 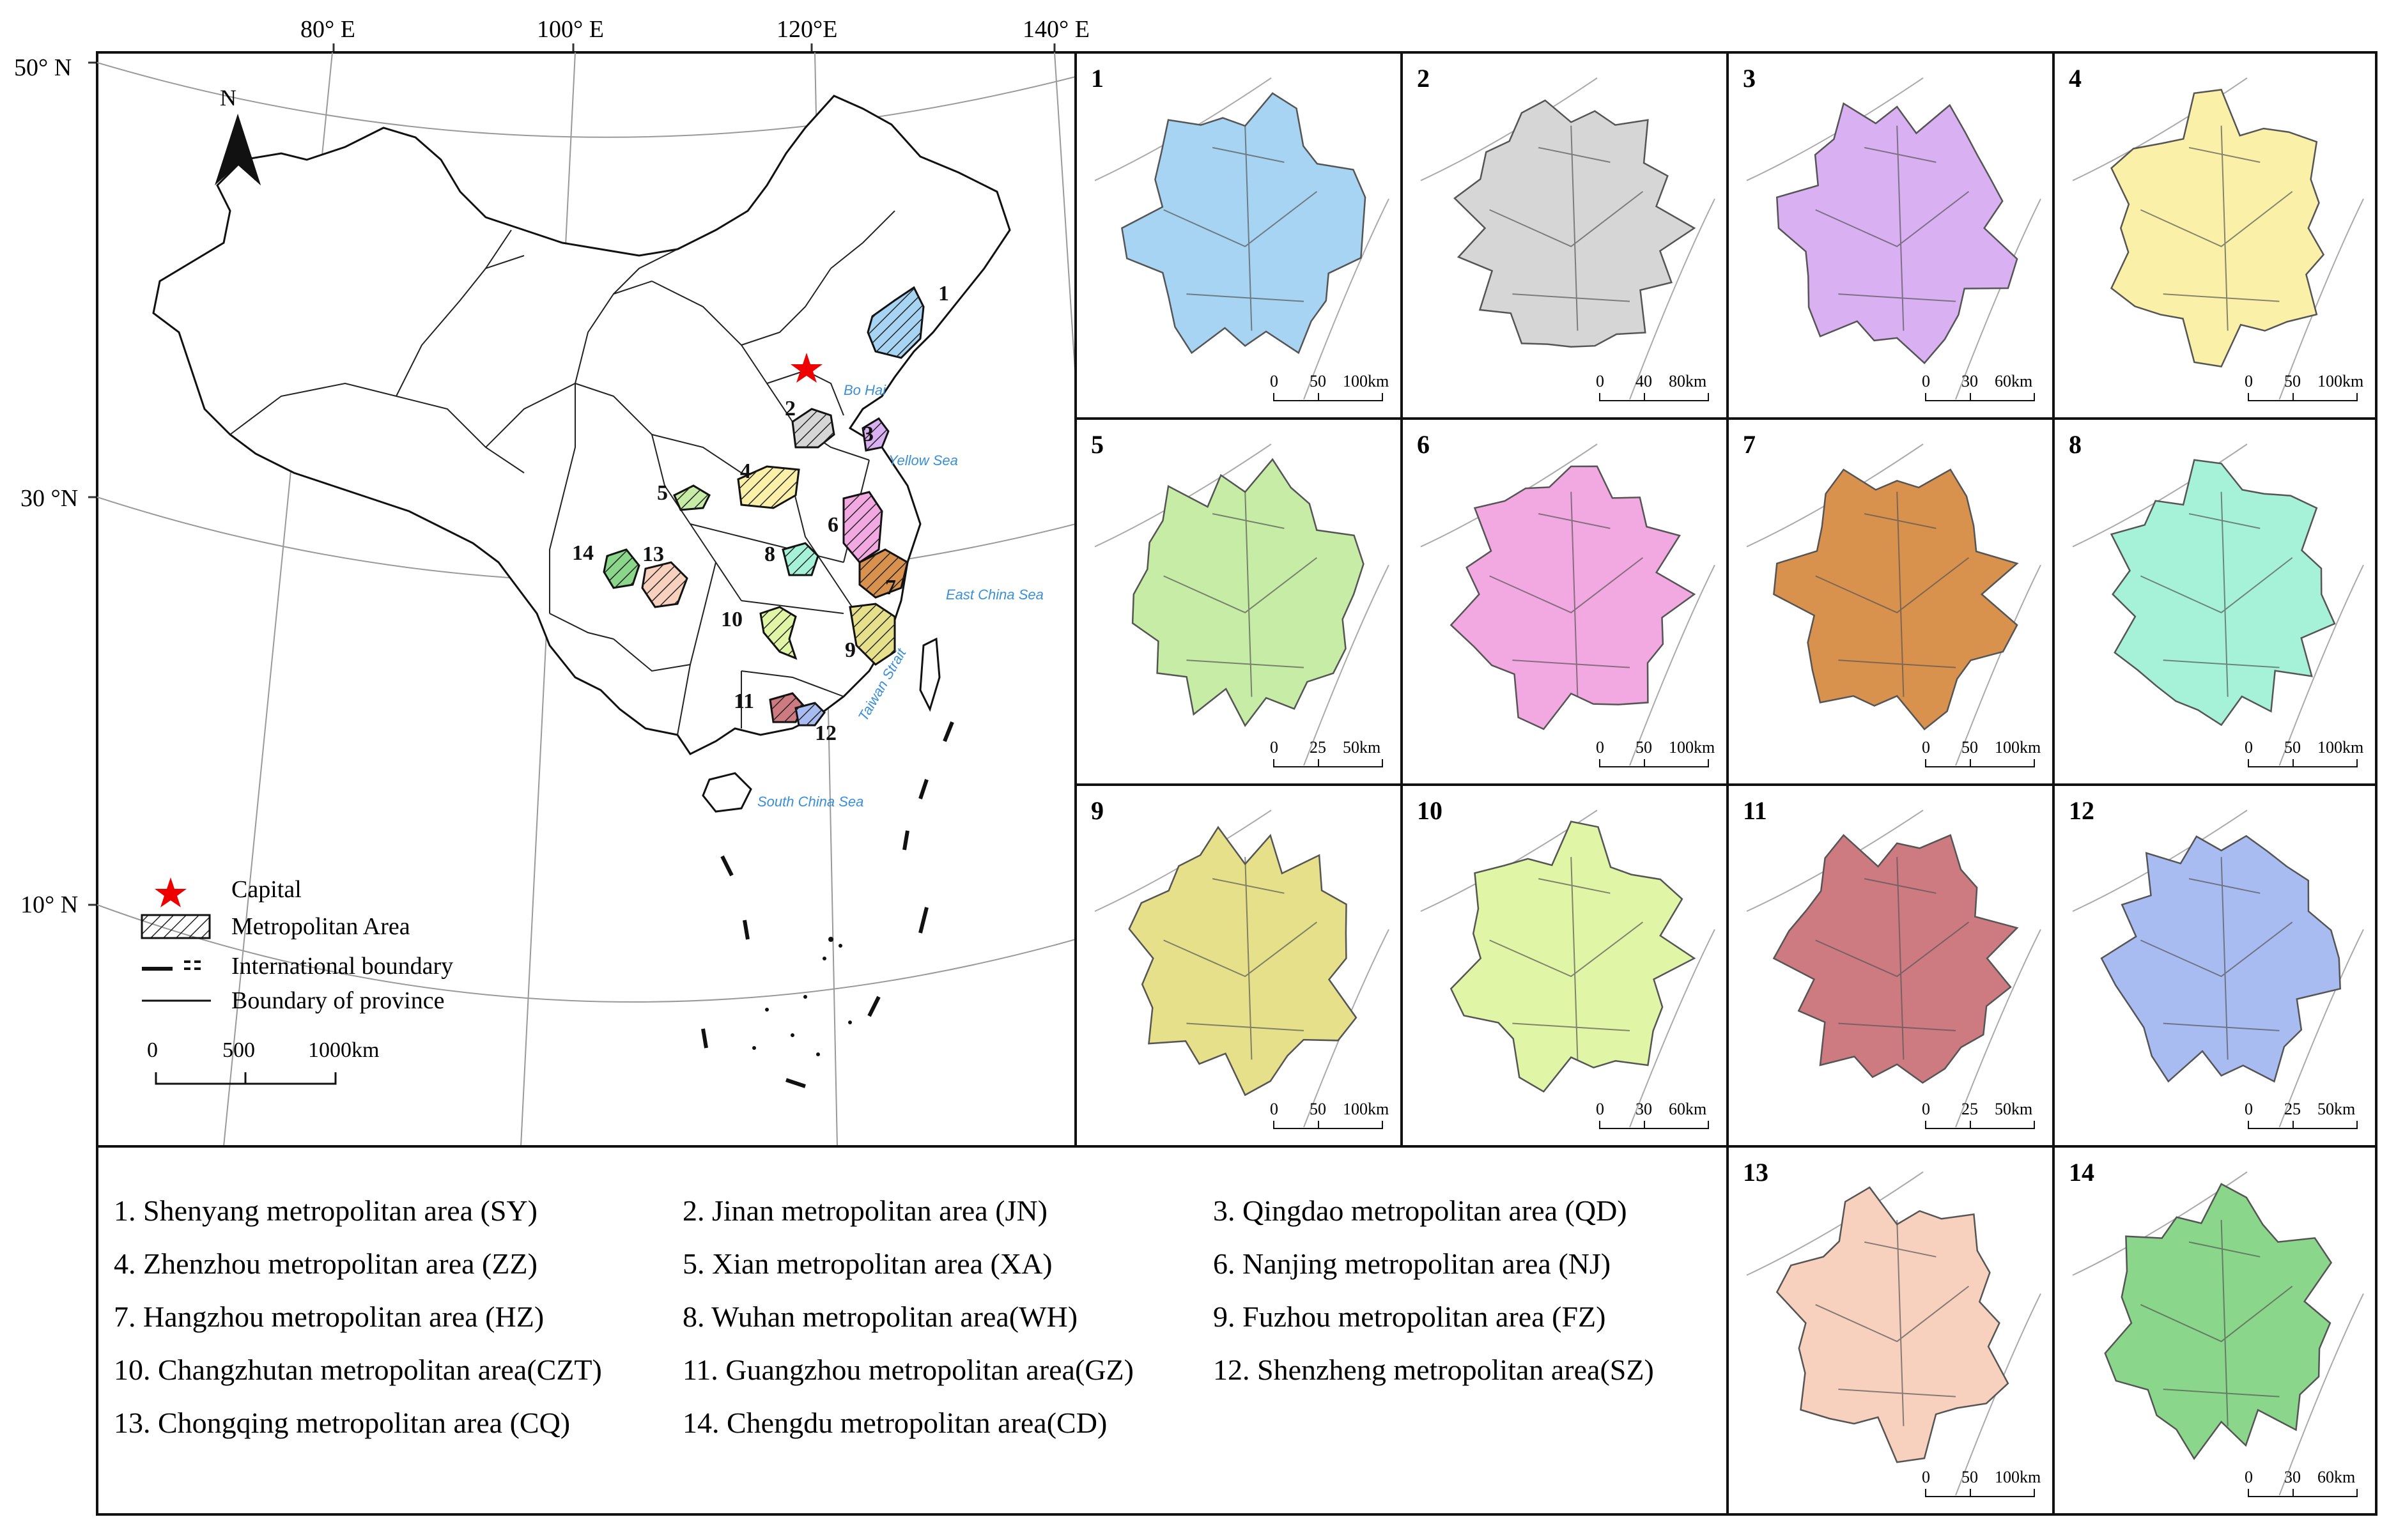 I want to click on legend-metro-label: Metropolitan Area, so click(x=321, y=926).